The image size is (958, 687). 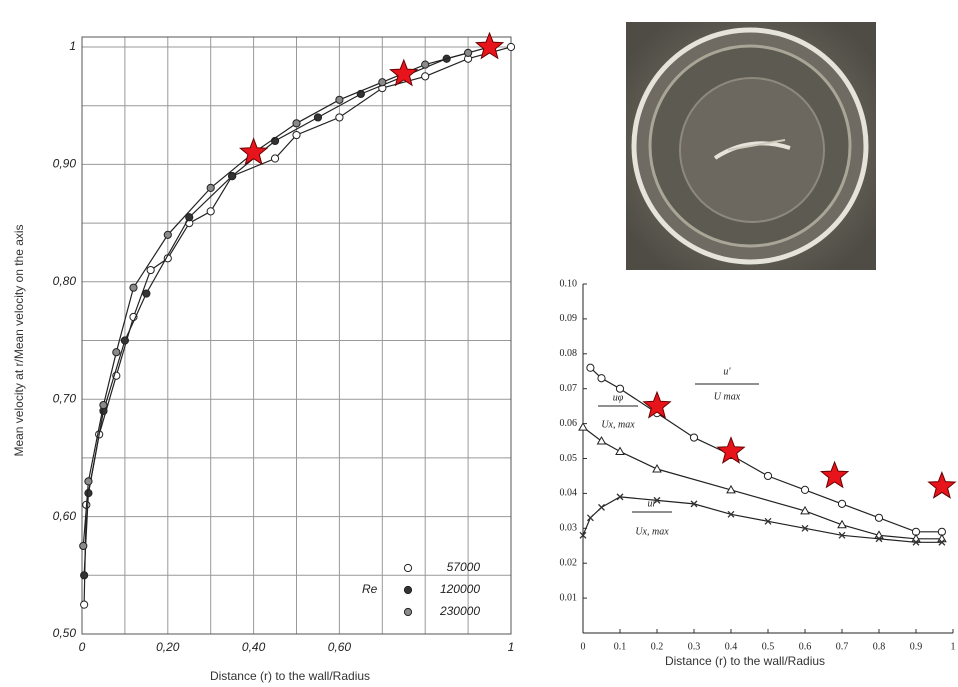 I want to click on x-tick-label: 0.6, so click(x=805, y=646).